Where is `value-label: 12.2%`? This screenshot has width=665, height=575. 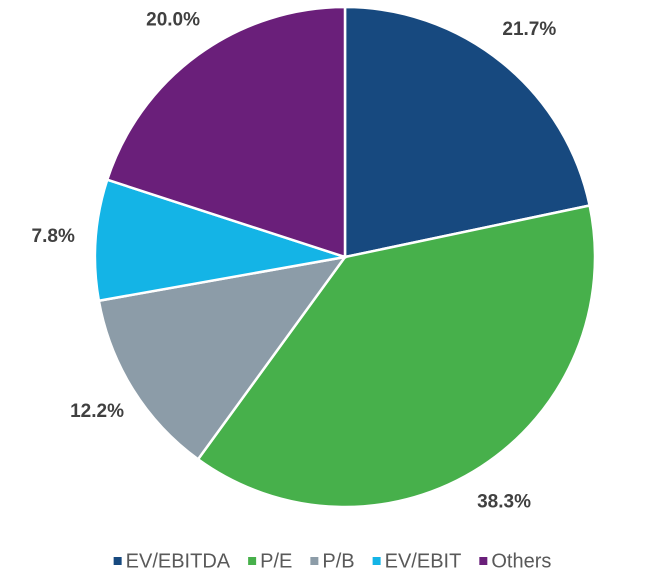 value-label: 12.2% is located at coordinates (97, 411).